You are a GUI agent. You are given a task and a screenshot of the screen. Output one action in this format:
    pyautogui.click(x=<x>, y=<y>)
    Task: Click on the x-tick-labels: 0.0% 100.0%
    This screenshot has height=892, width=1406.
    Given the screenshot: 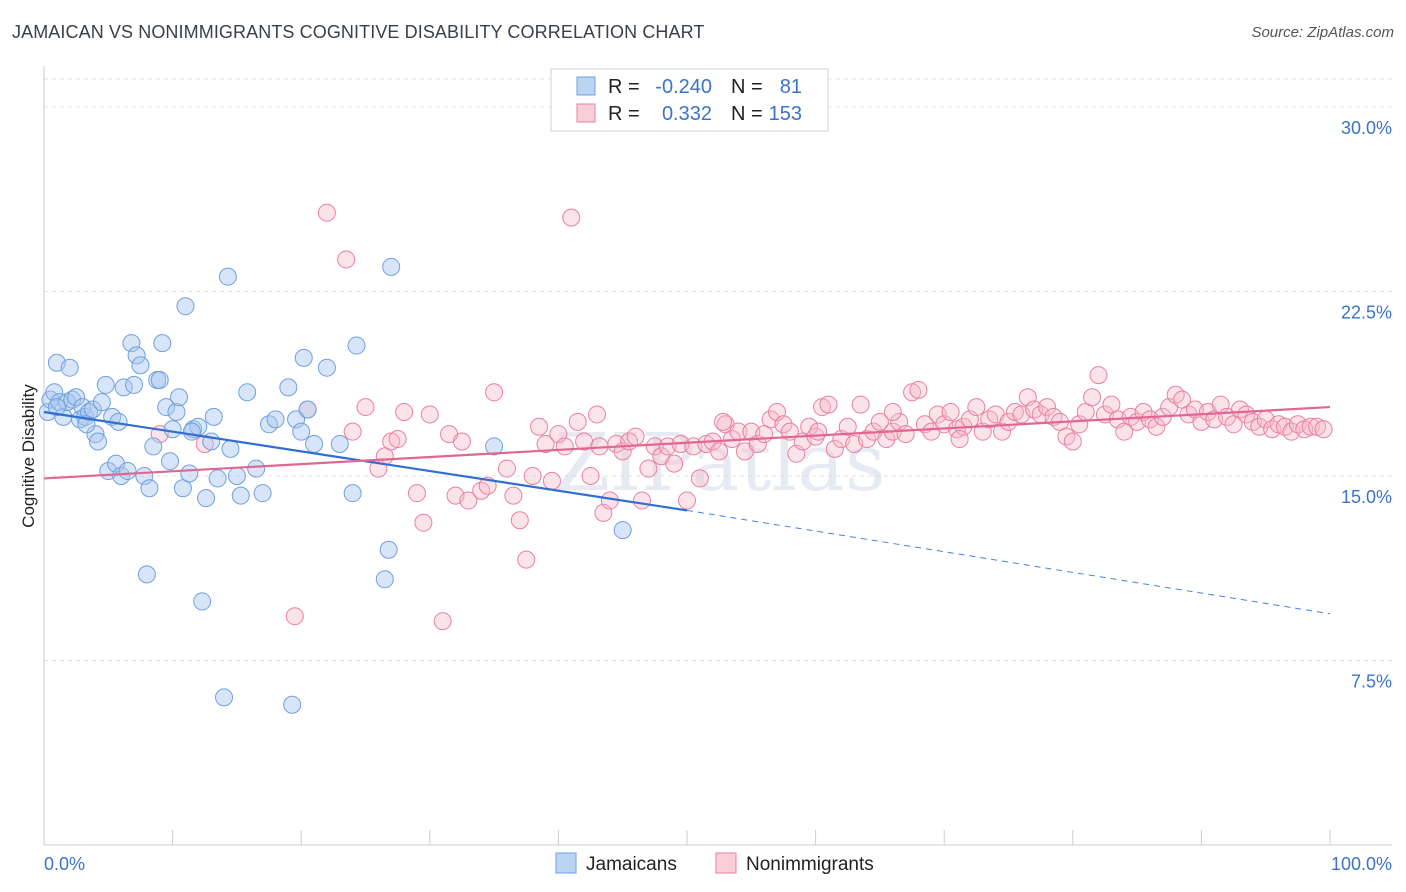 What is the action you would take?
    pyautogui.click(x=718, y=864)
    